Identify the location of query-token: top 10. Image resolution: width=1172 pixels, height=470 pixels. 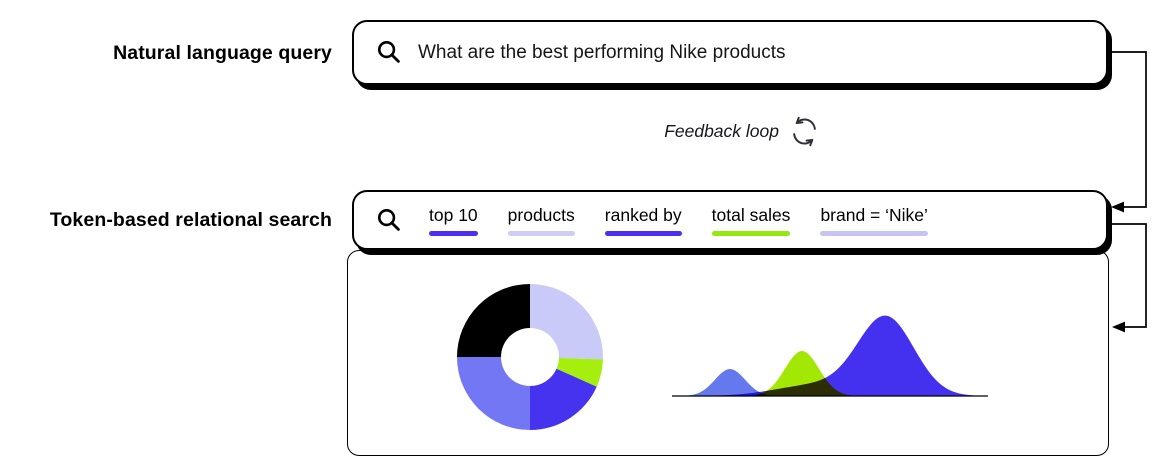
(453, 220).